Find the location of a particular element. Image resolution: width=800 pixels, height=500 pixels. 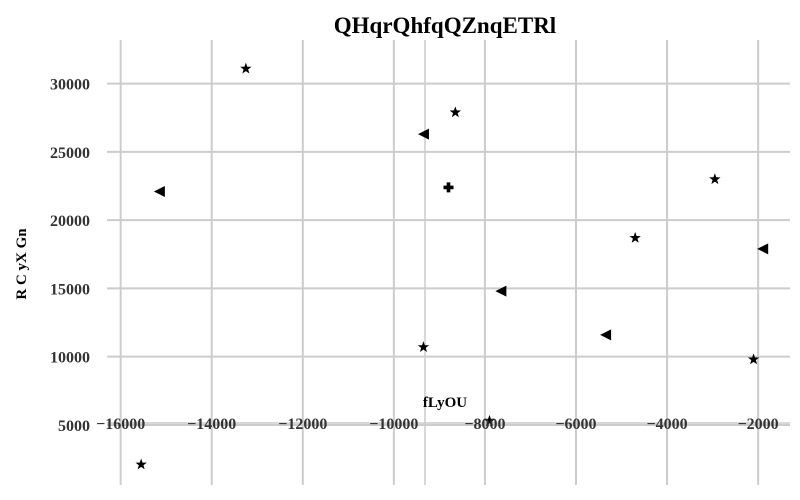

x-tick-label: −2000 is located at coordinates (758, 424).